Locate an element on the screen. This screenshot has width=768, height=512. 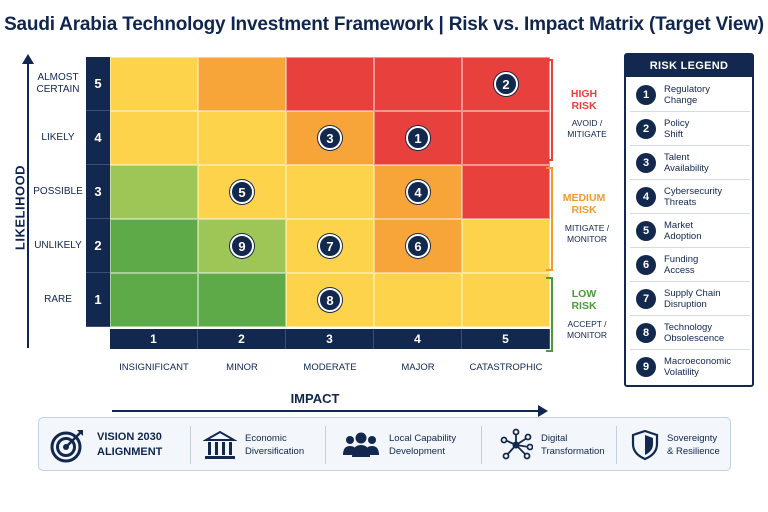
x-axis-line is located at coordinates (326, 411).